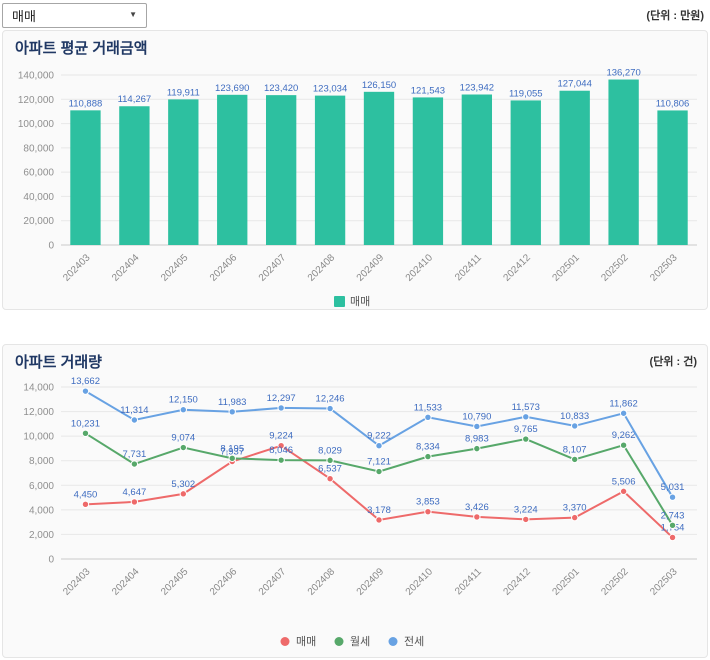  What do you see at coordinates (281, 398) in the screenshot?
I see `point-value-label: 12,297` at bounding box center [281, 398].